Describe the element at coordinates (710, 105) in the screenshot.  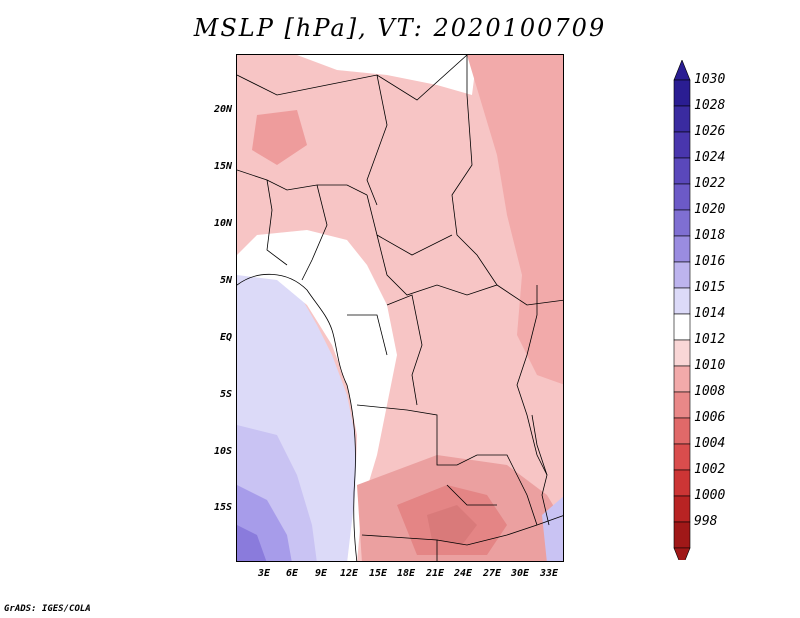
I see `colorbar-label: 1028` at that location.